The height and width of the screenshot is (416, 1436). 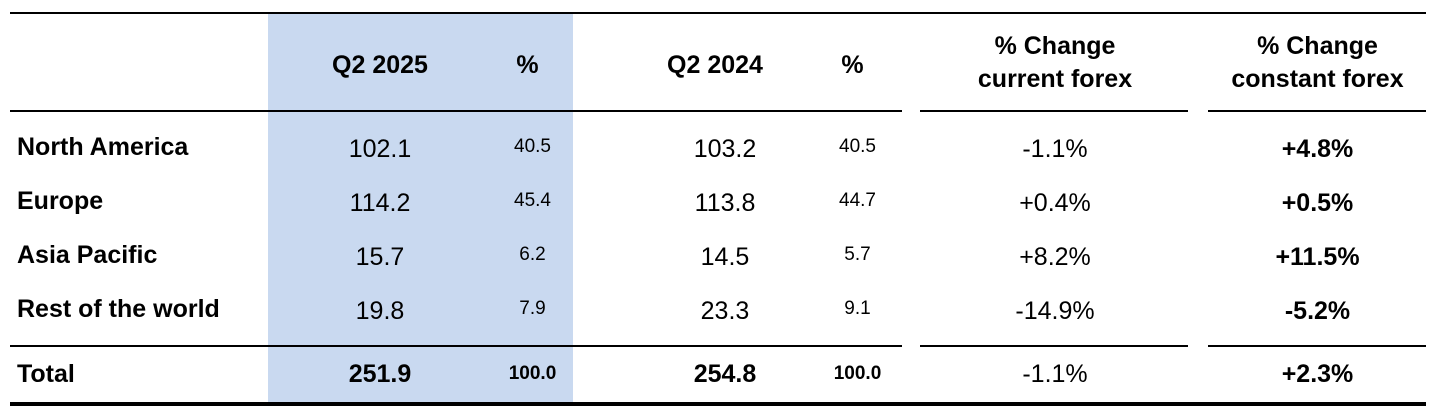 I want to click on cell-q2-2024: 23.3, so click(x=725, y=310).